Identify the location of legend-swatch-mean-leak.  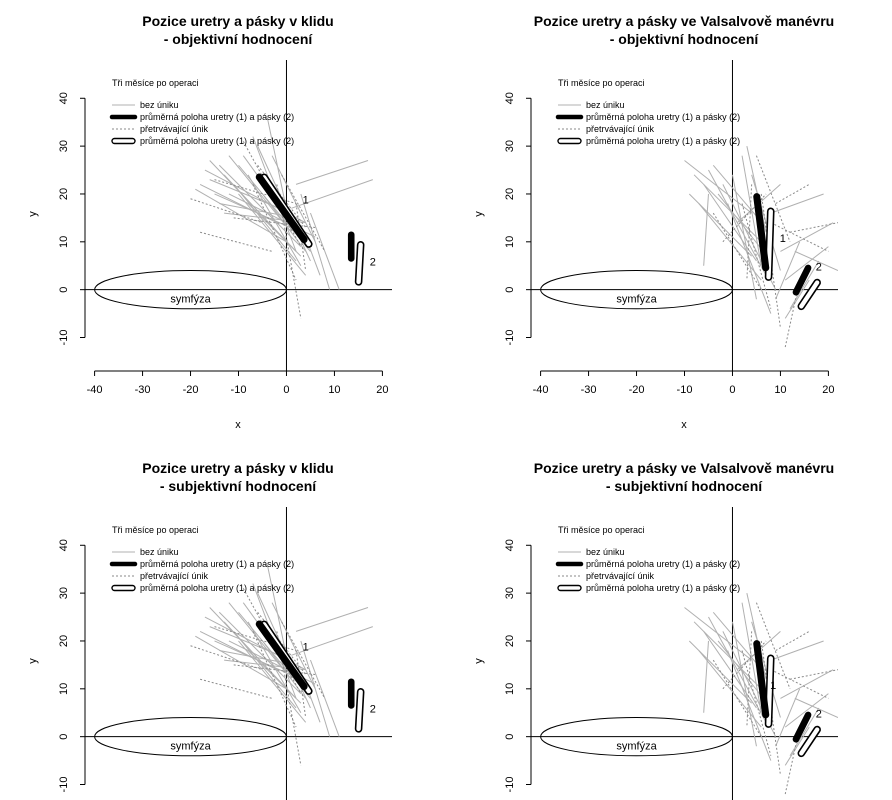
(123, 141).